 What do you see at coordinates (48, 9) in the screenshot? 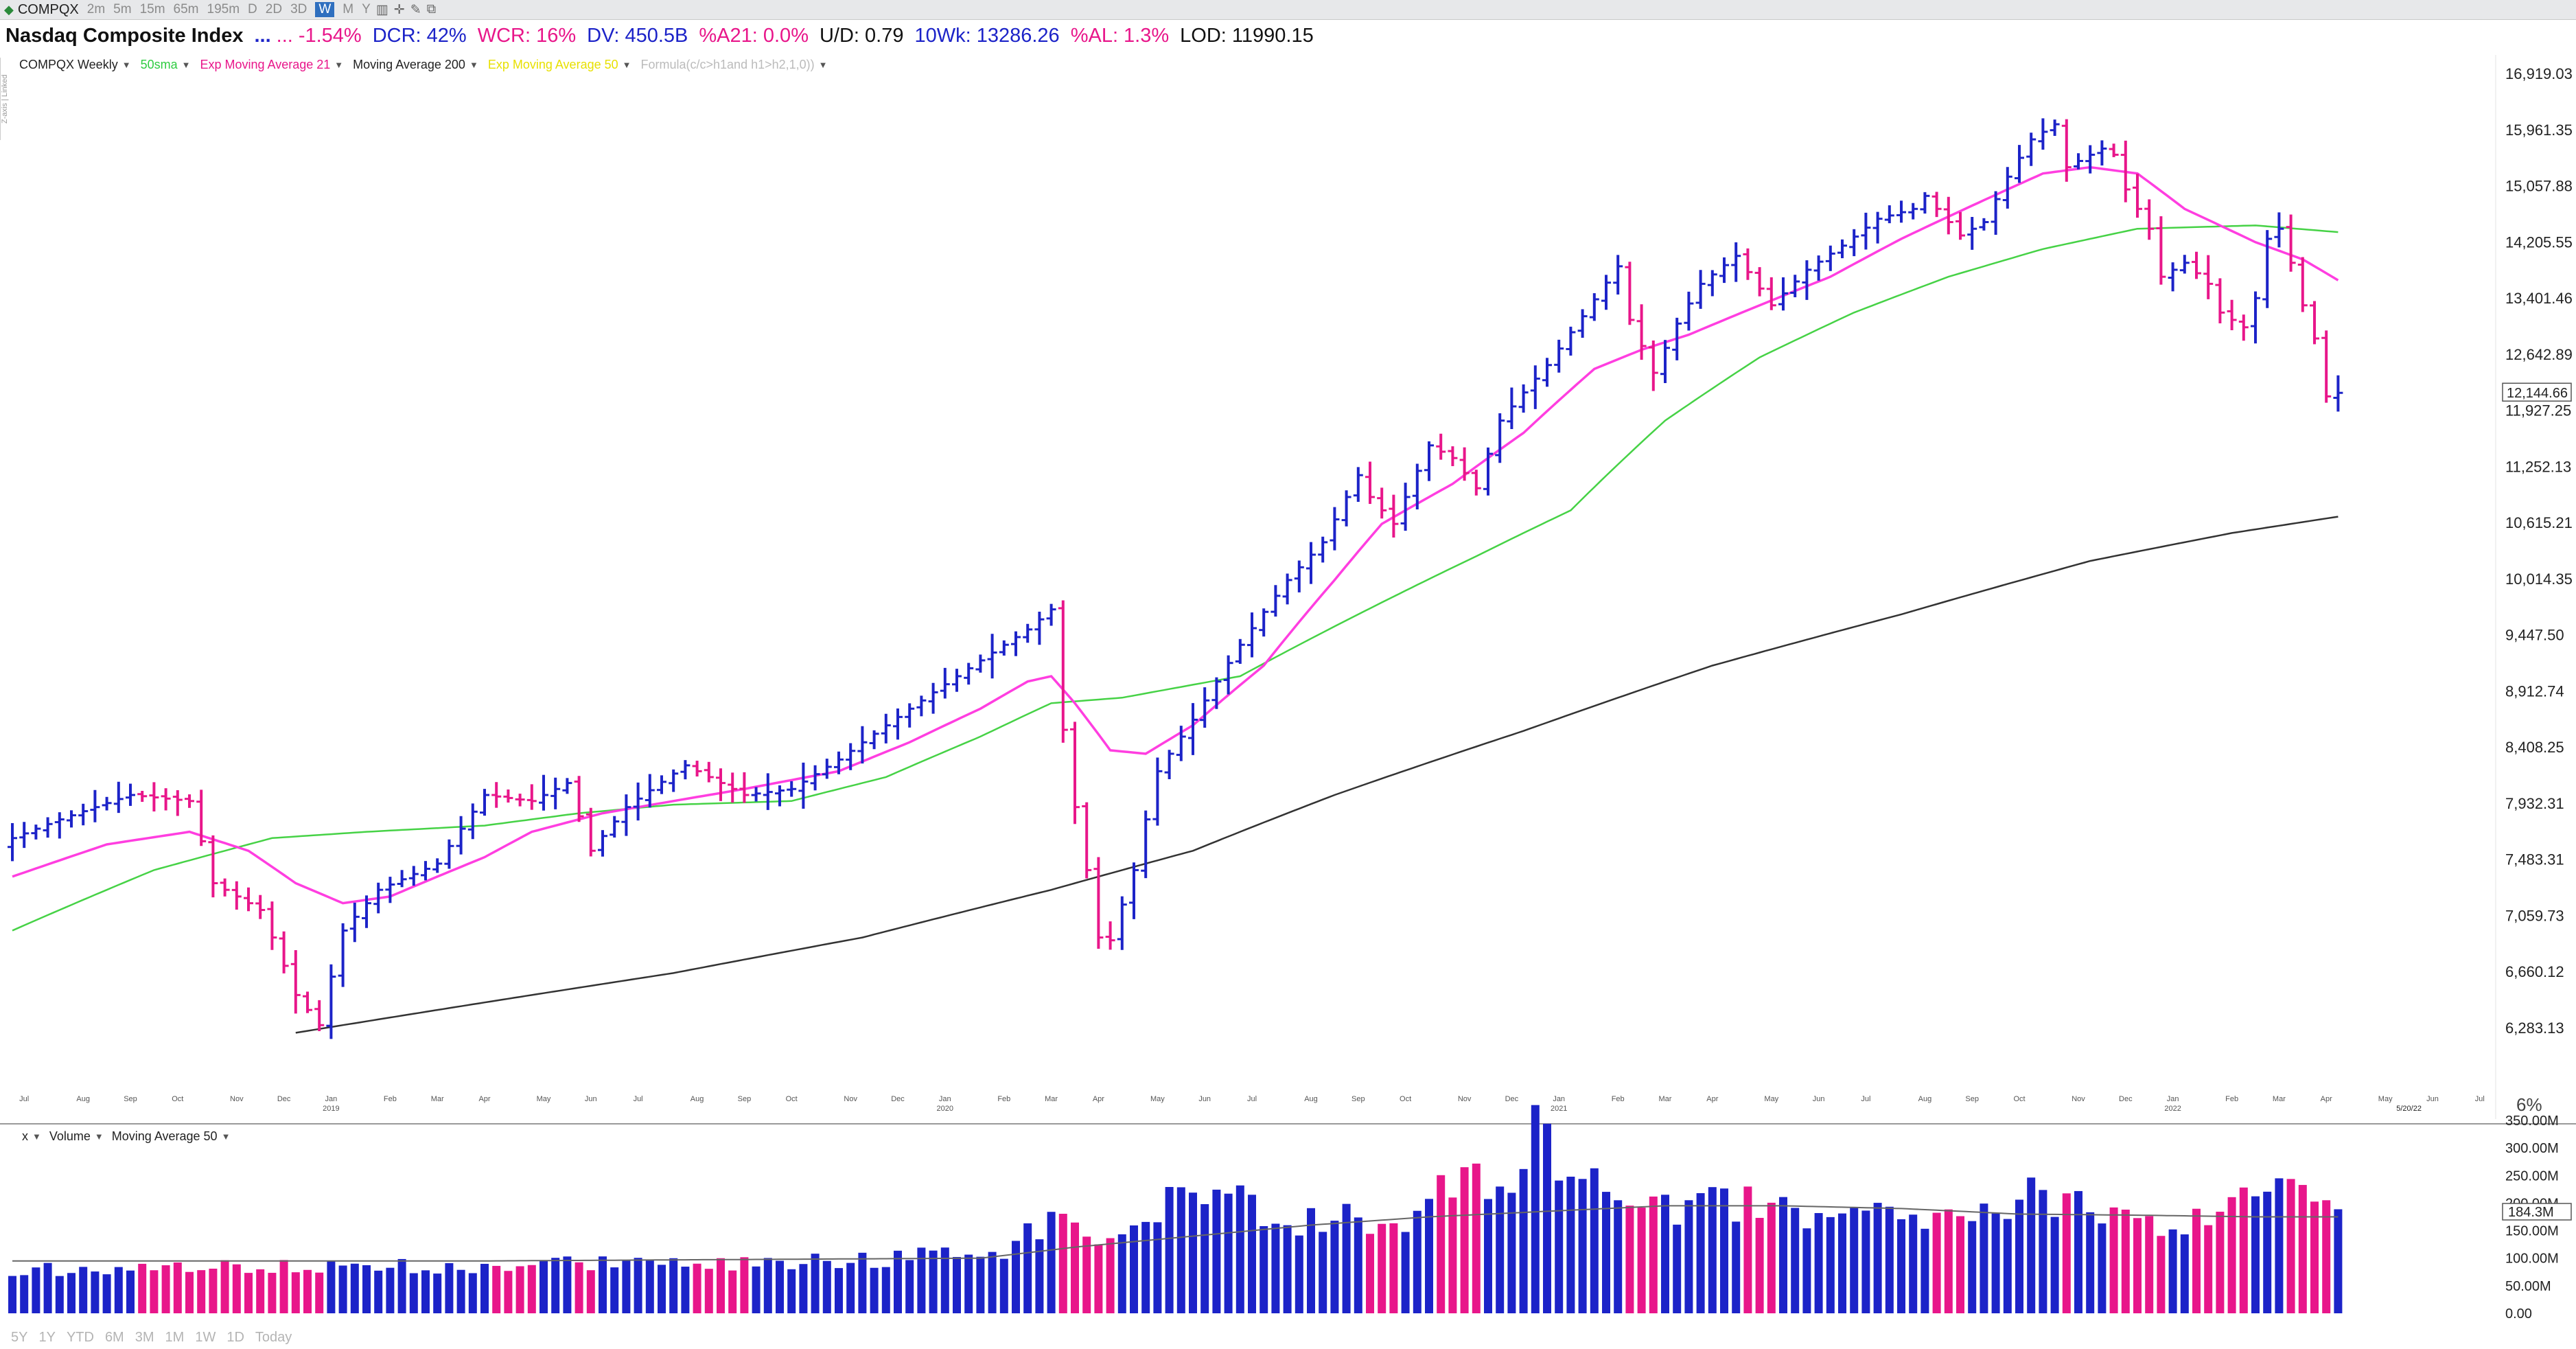
I see `symbol-input: COMPQX` at bounding box center [48, 9].